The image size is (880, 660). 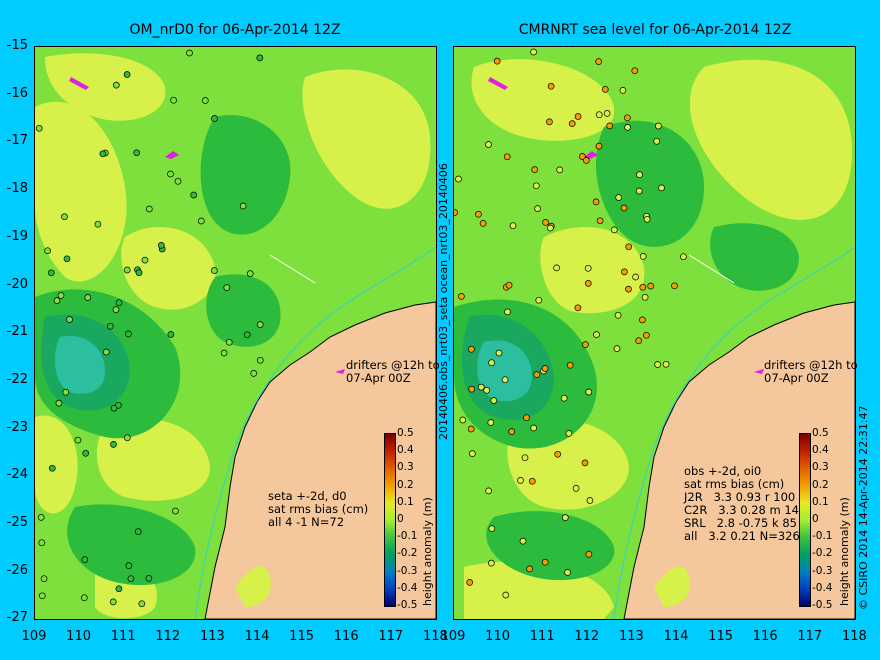 What do you see at coordinates (17, 93) in the screenshot?
I see `y-tick-label: -16` at bounding box center [17, 93].